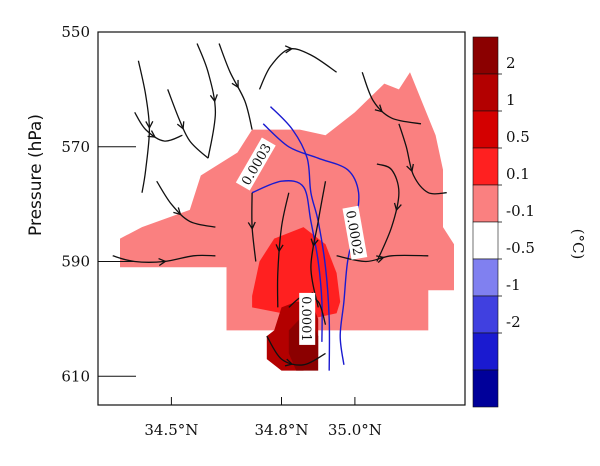 This screenshot has width=600, height=466. What do you see at coordinates (75, 262) in the screenshot?
I see `y-tick-label-2: 590` at bounding box center [75, 262].